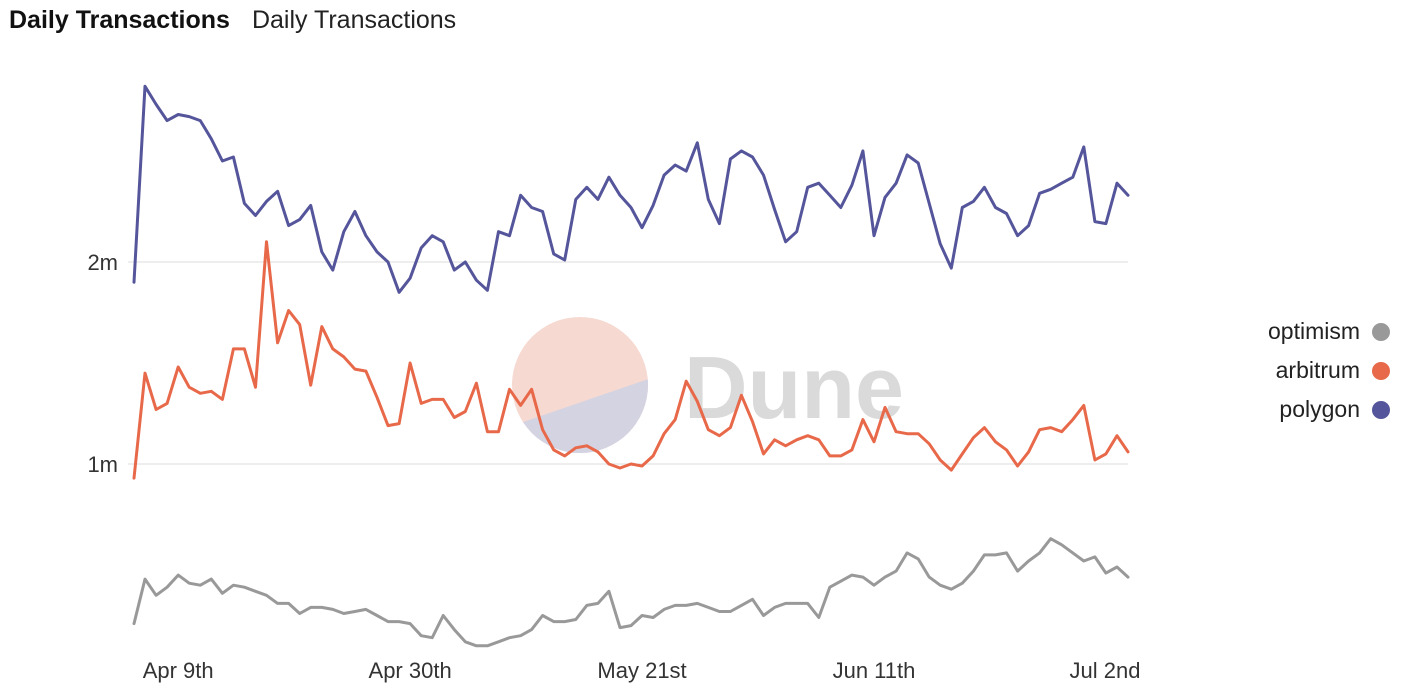  I want to click on legend-label: arbitrum, so click(1317, 370).